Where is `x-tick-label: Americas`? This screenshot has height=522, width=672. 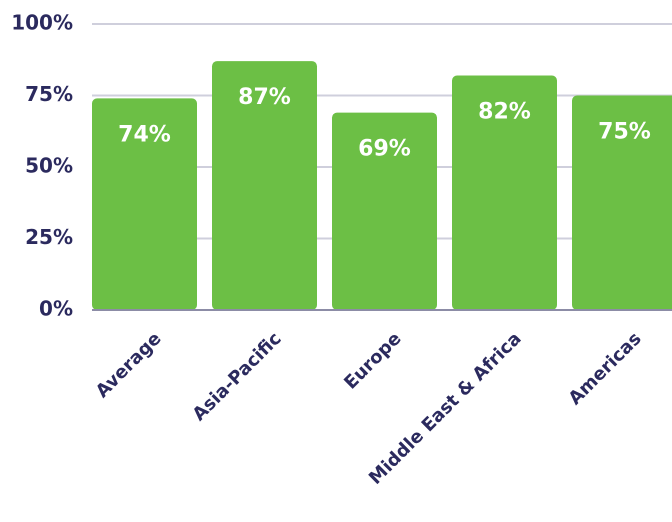
x-tick-label: Americas is located at coordinates (605, 368).